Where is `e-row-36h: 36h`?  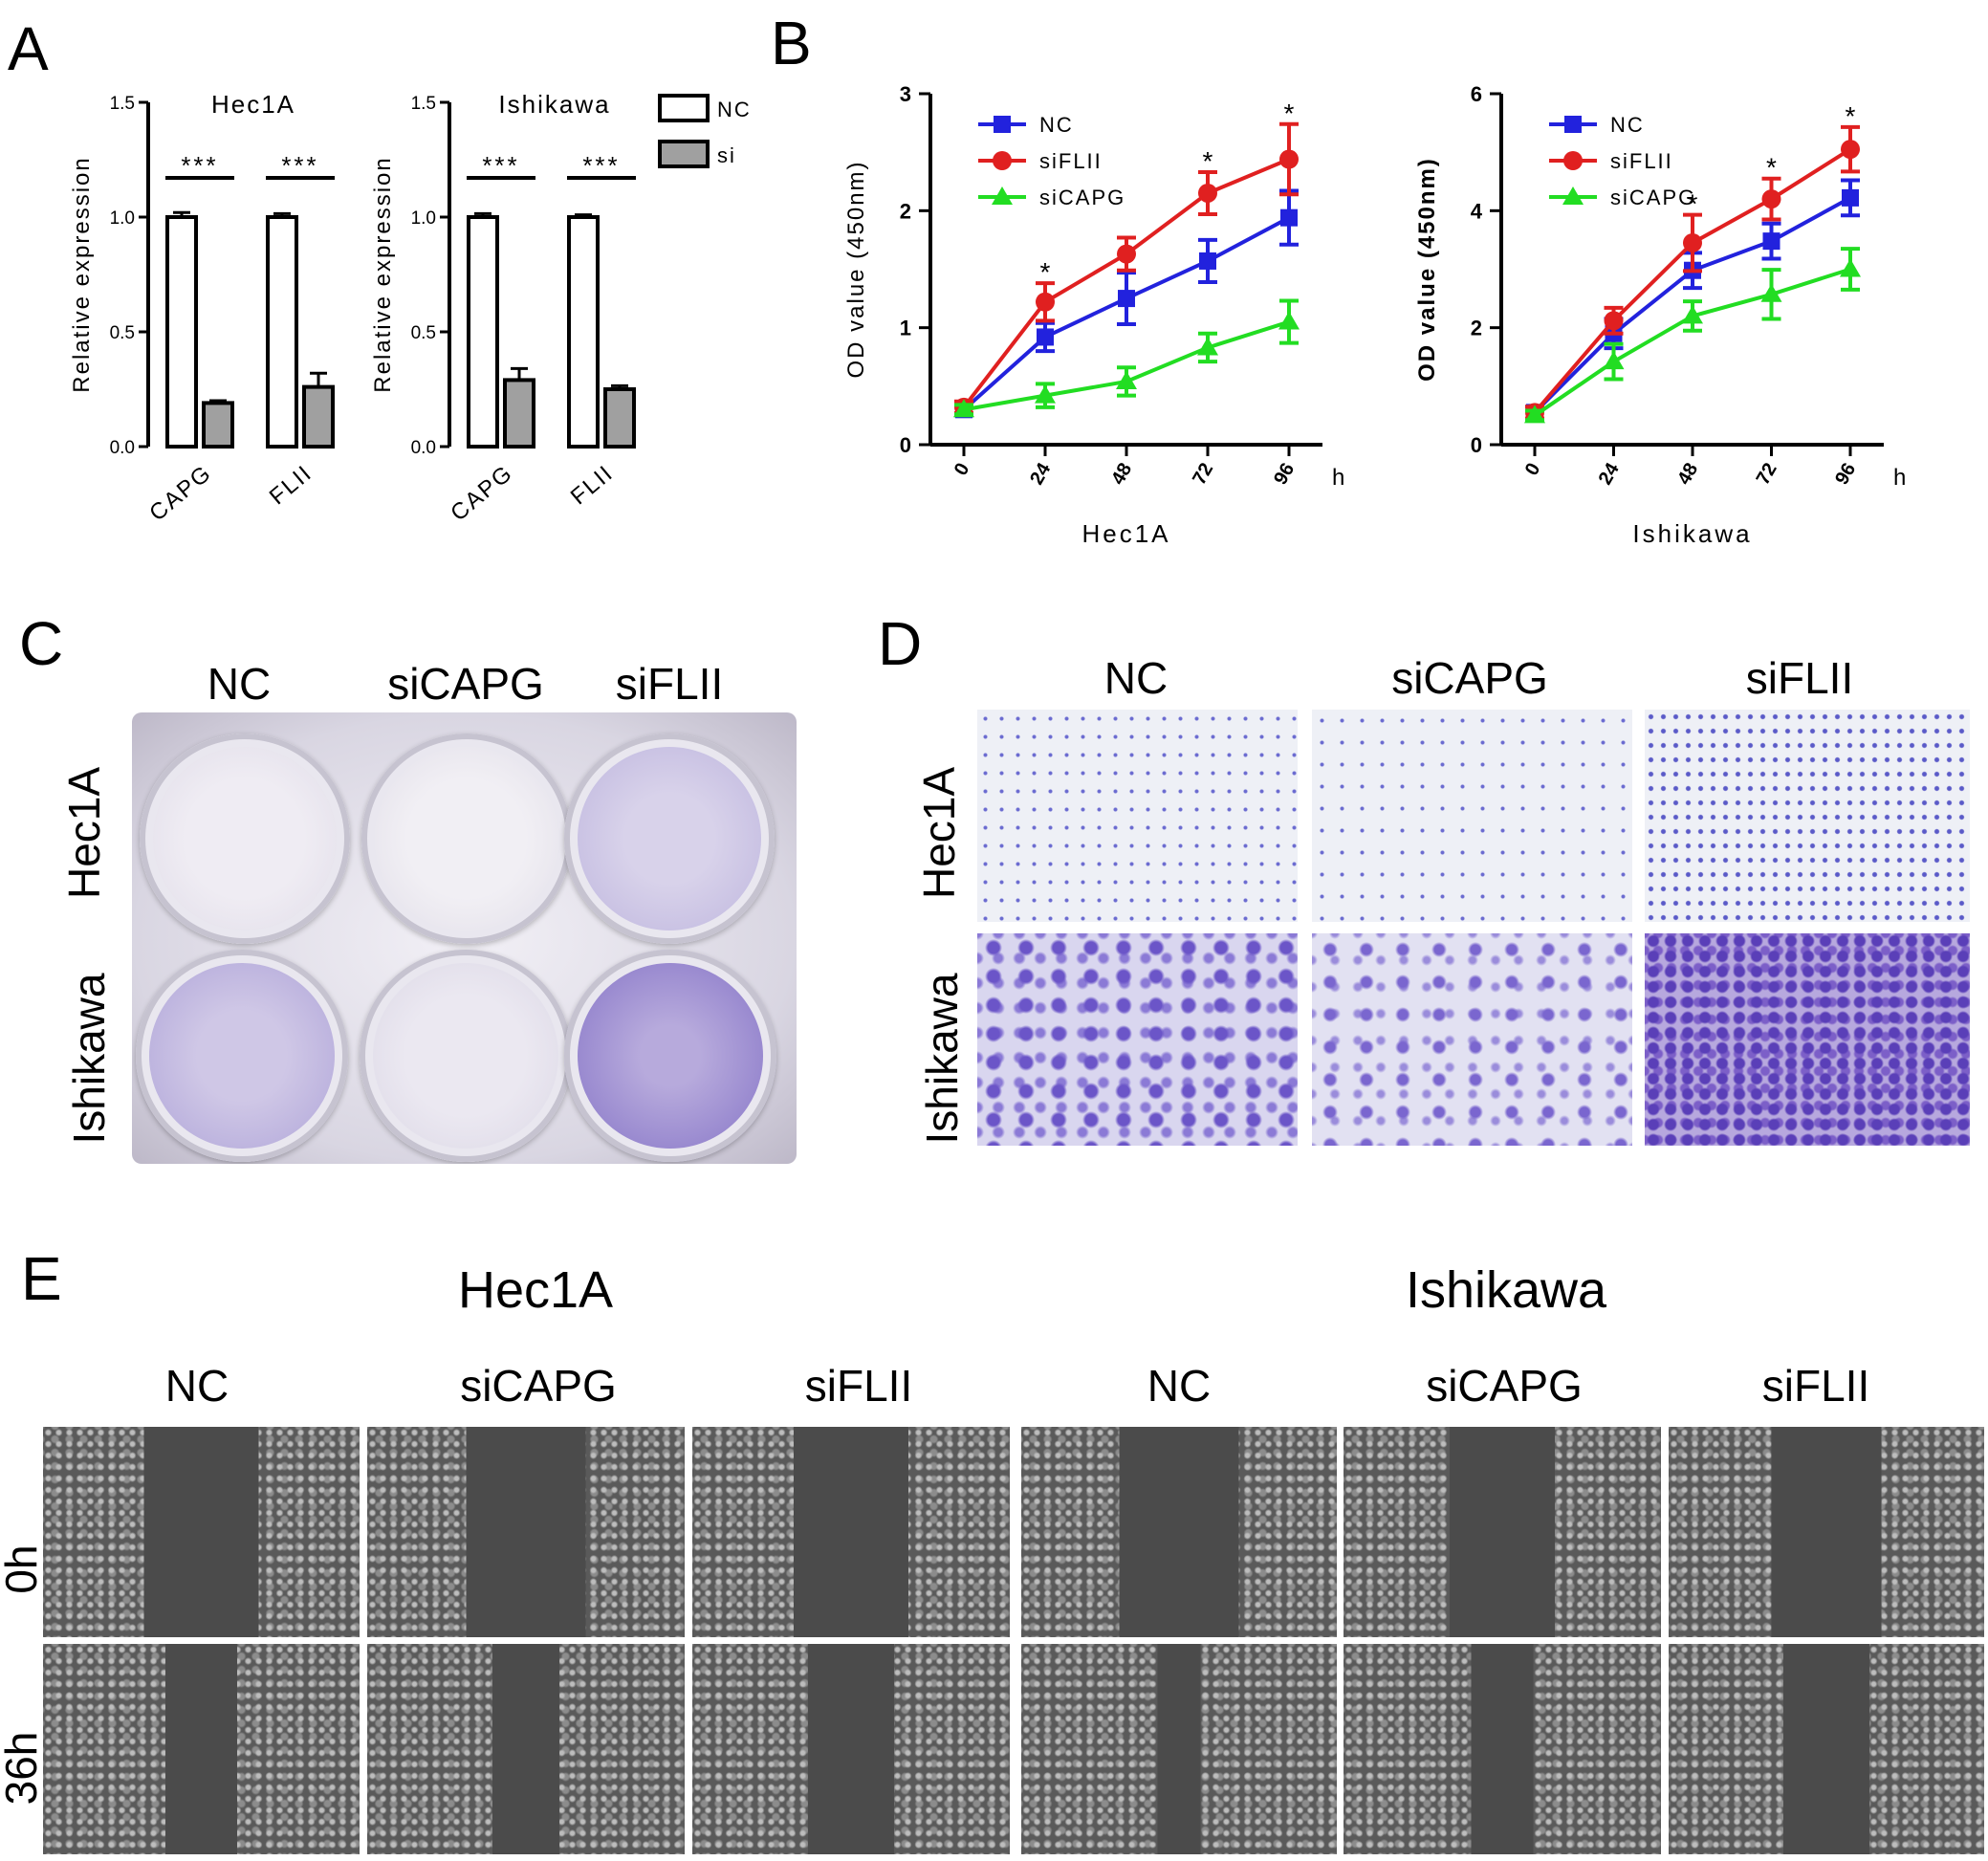 e-row-36h: 36h is located at coordinates (23, 1768).